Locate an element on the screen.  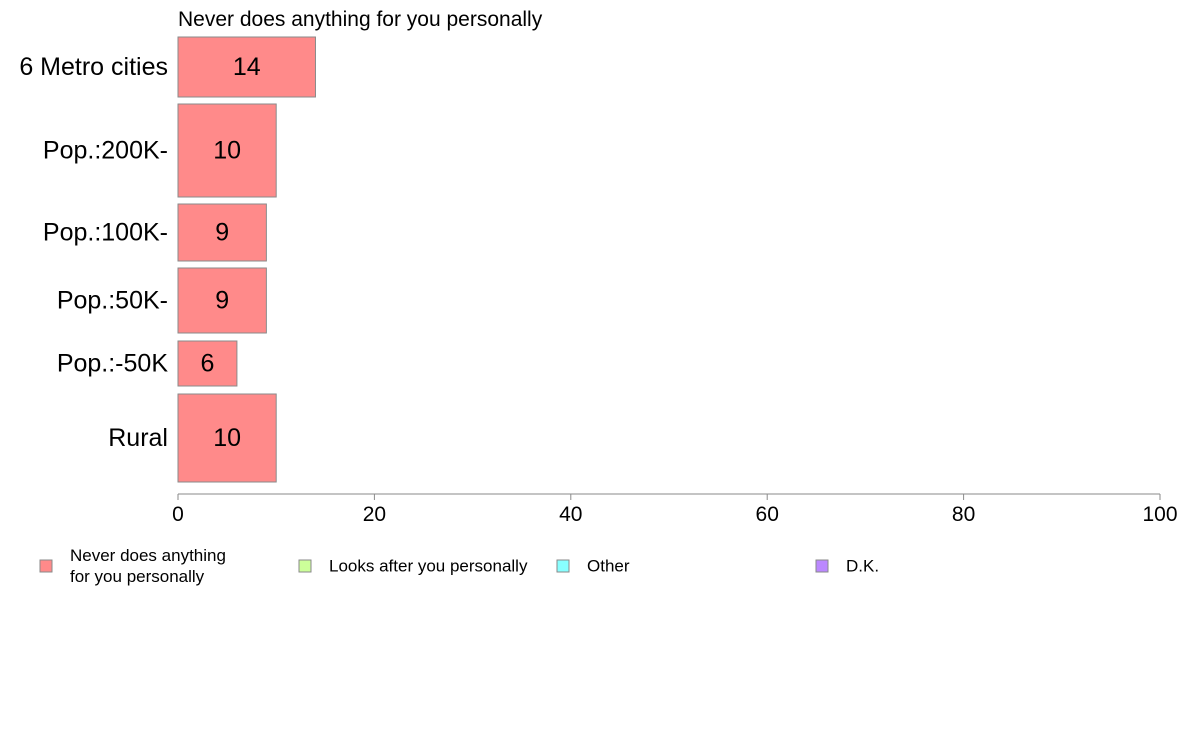
x-tick-label: 0 is located at coordinates (178, 514).